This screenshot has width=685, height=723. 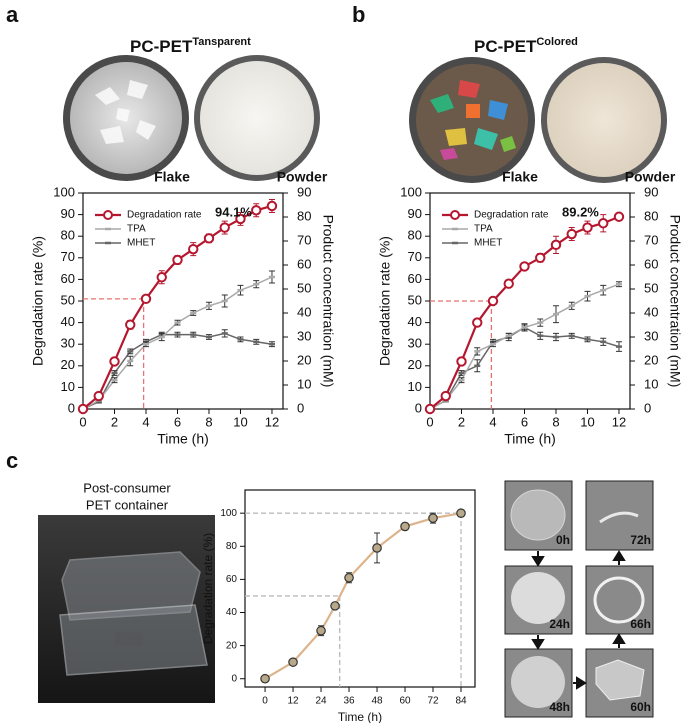 What do you see at coordinates (524, 421) in the screenshot?
I see `x-tick-label: 6` at bounding box center [524, 421].